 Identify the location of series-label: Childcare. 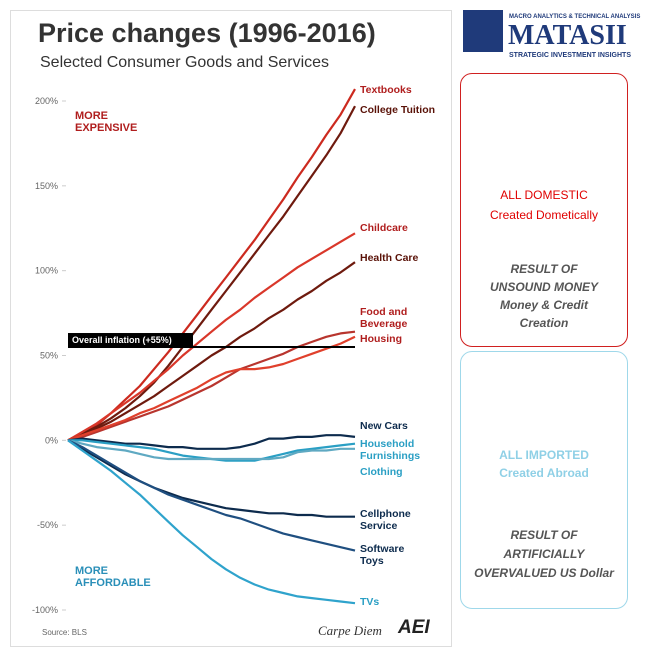
(384, 228).